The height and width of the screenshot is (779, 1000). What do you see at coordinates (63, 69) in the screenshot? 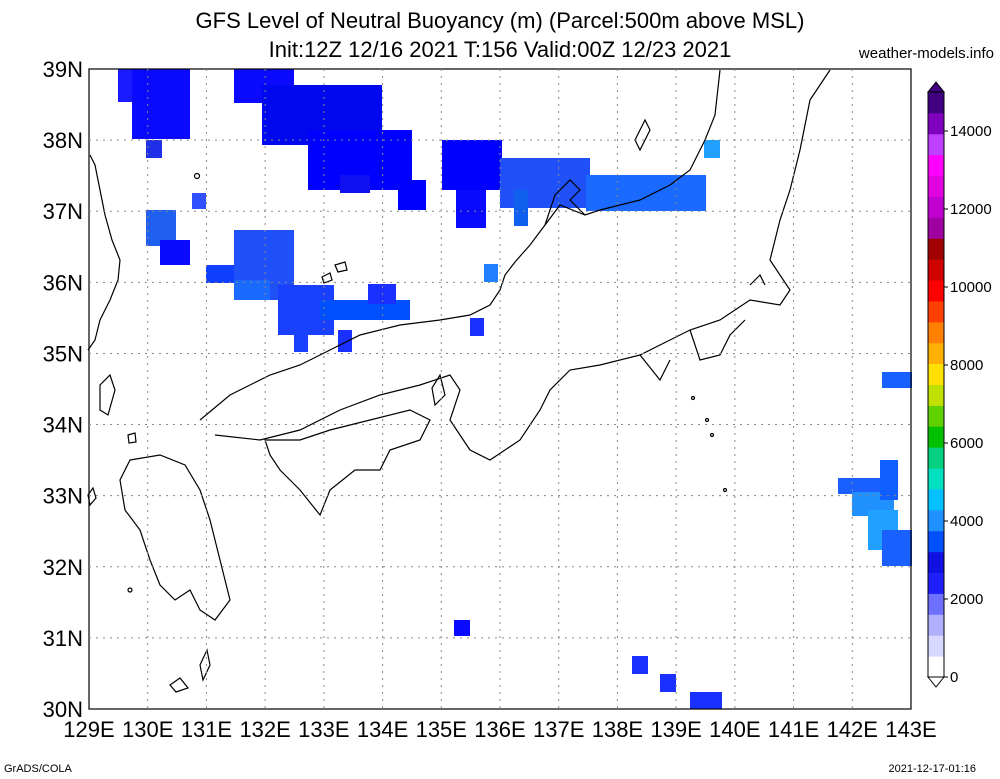
I see `lat-label: 39N` at bounding box center [63, 69].